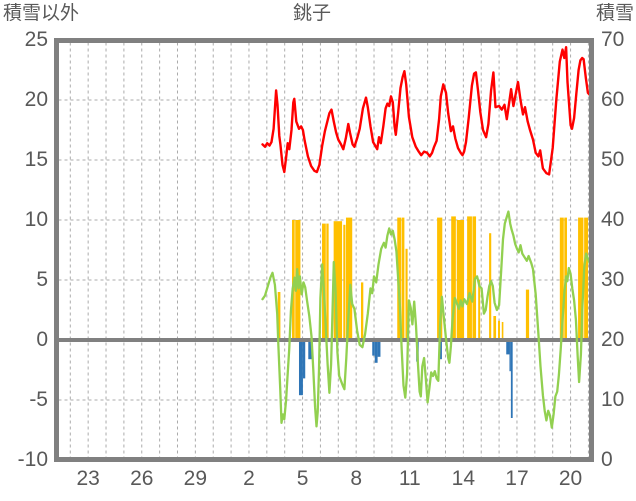 The width and height of the screenshot is (636, 501). What do you see at coordinates (613, 159) in the screenshot?
I see `rtick-label: 50` at bounding box center [613, 159].